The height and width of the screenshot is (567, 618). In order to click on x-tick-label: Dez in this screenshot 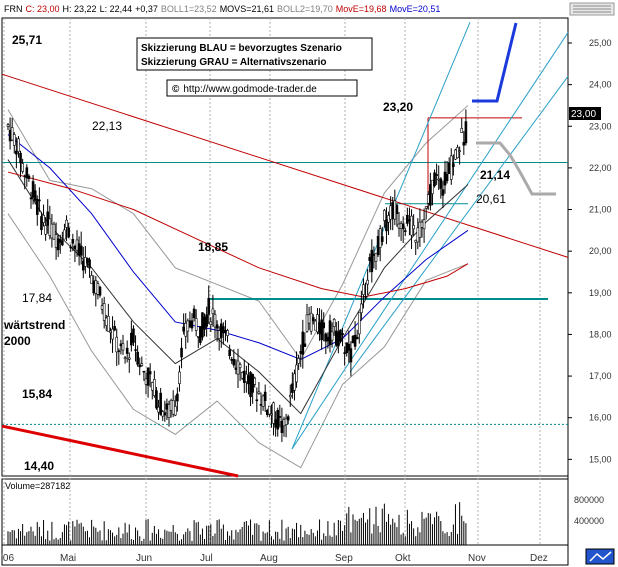, I will do `click(539, 558)`.